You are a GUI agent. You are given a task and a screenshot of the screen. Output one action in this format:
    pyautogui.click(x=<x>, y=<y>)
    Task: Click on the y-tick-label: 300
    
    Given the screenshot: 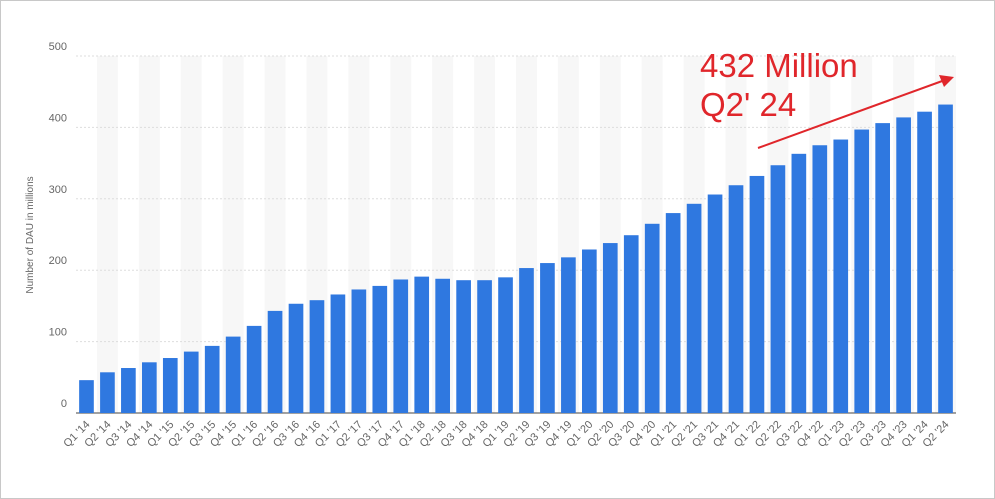 What is the action you would take?
    pyautogui.click(x=58, y=190)
    